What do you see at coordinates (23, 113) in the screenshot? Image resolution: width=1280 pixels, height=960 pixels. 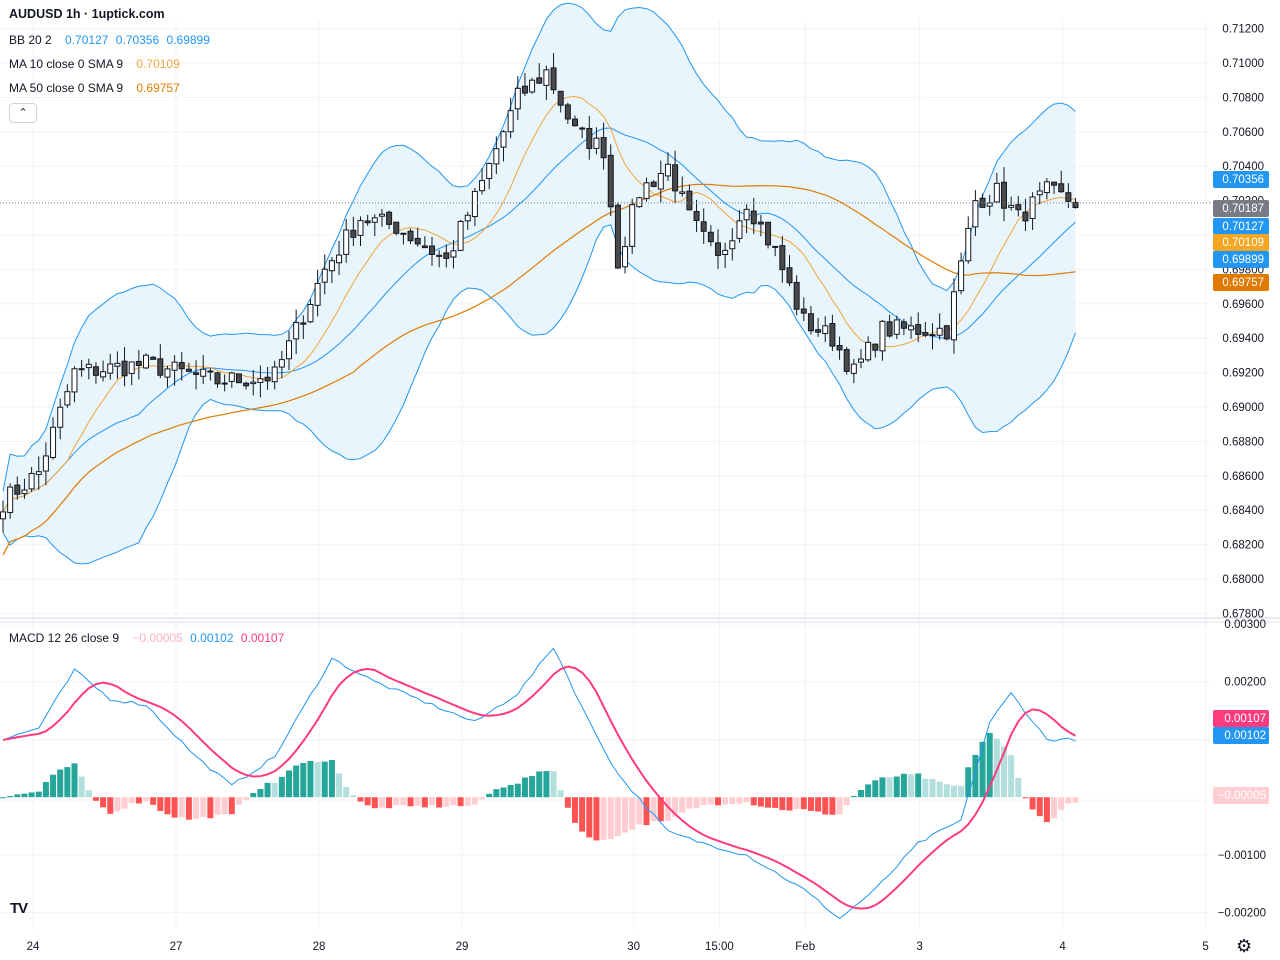 I see `collapse-legend-button: ⌃` at bounding box center [23, 113].